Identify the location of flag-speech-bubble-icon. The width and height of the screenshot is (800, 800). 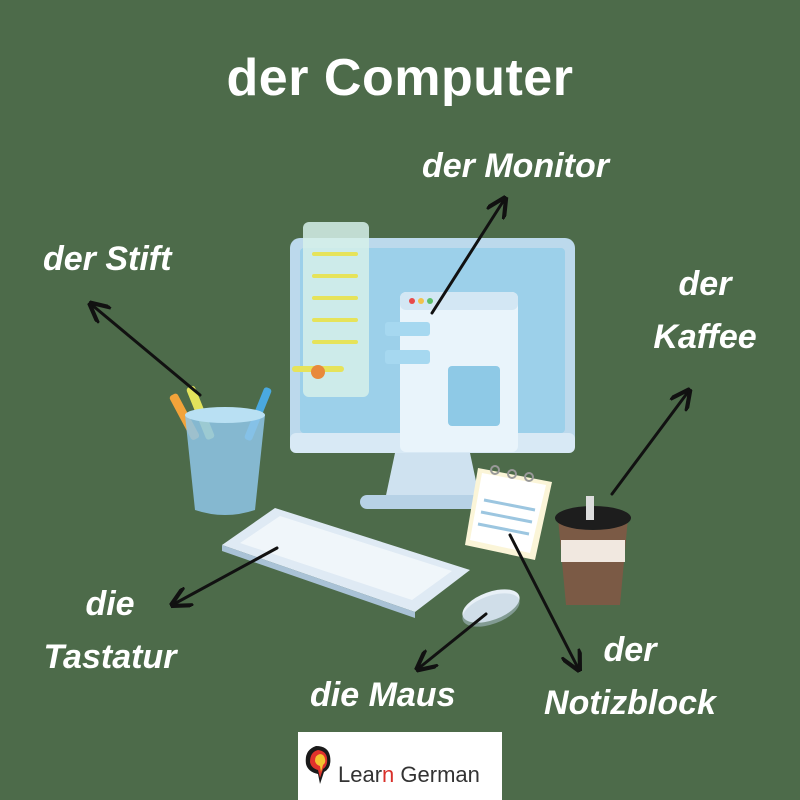
(318, 765).